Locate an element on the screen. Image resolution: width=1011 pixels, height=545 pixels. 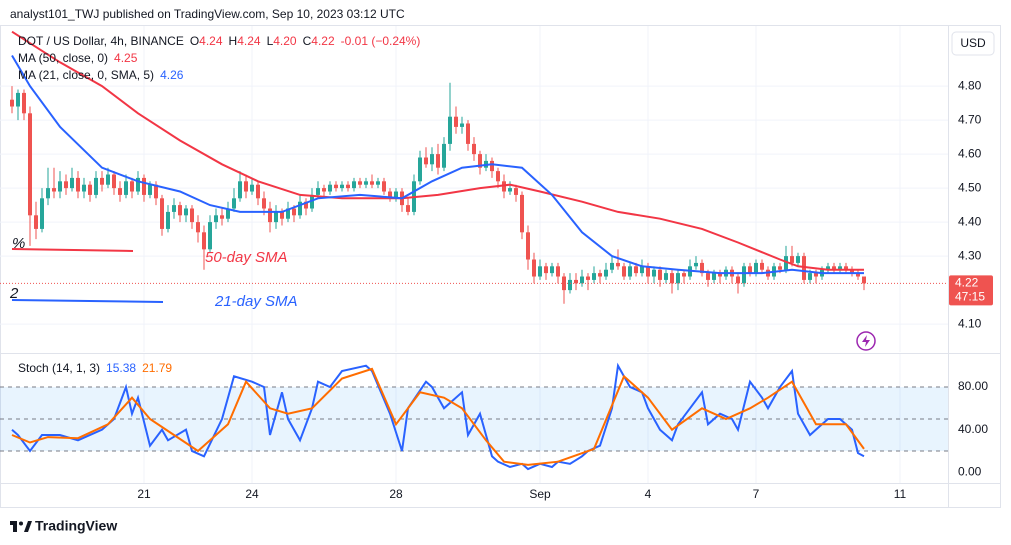
legend-value: 21.79 is located at coordinates (157, 368).